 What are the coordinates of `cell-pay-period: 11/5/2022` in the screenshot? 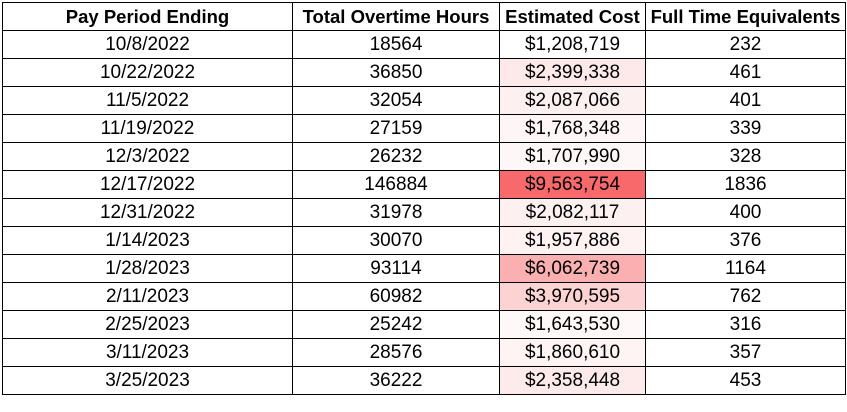 It's located at (147, 100).